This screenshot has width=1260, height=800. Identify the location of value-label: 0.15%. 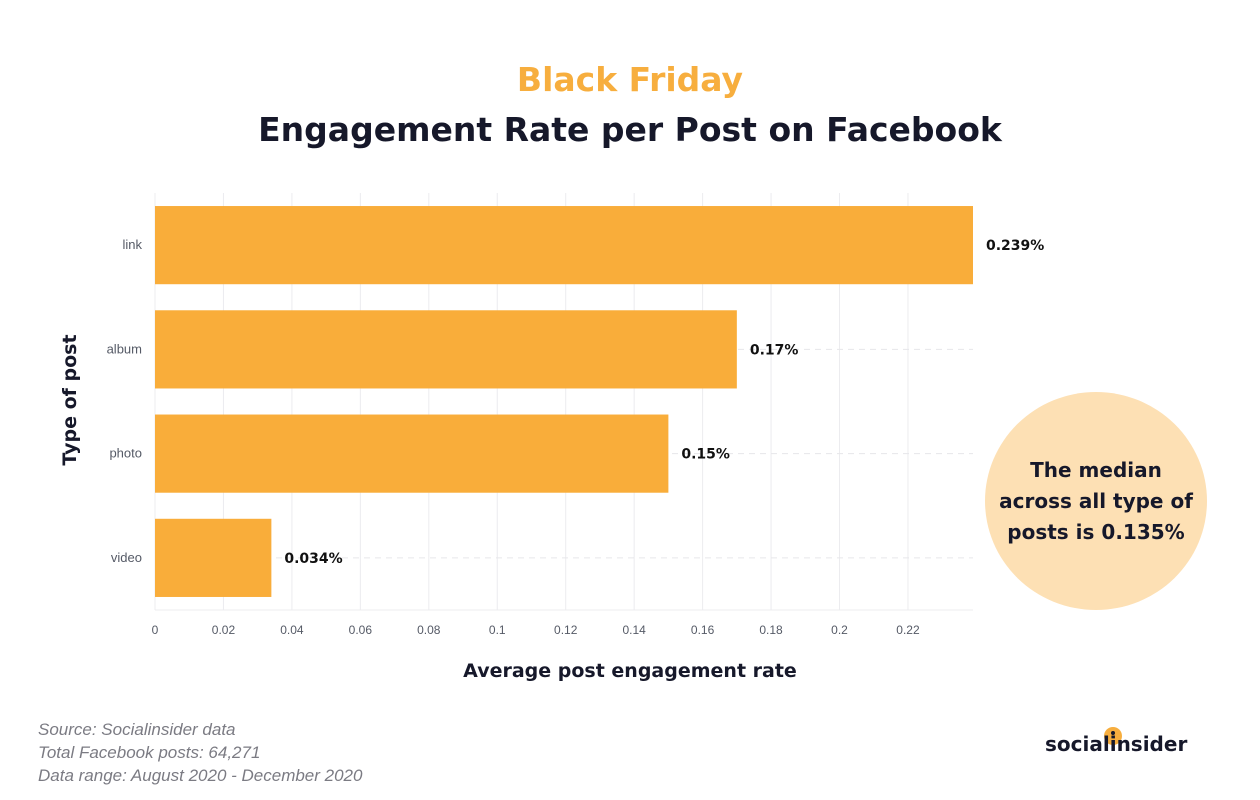
(705, 455).